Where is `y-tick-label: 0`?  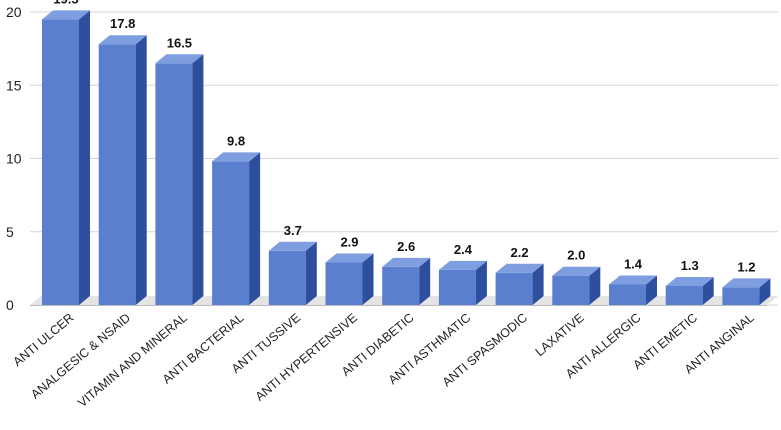 y-tick-label: 0 is located at coordinates (10, 305).